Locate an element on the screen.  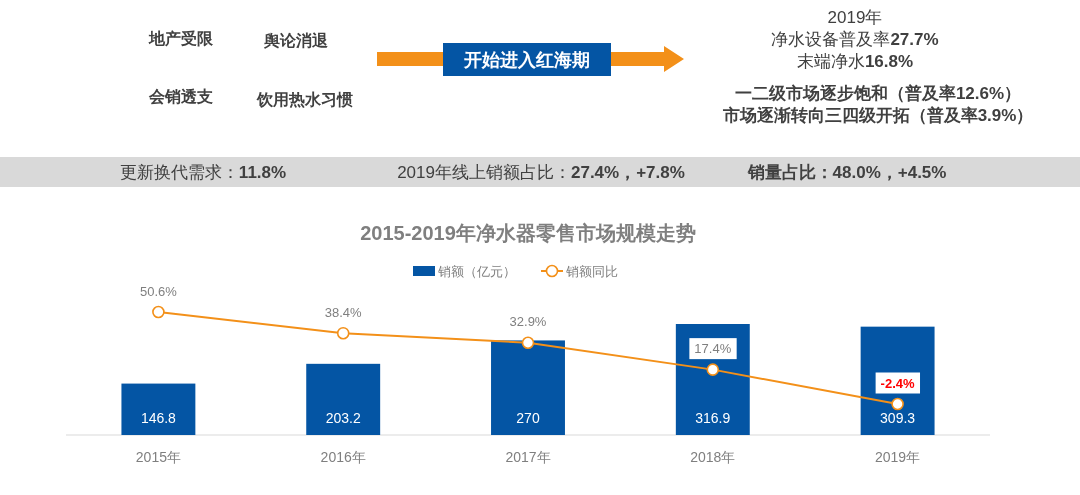
data-label: 146.8 is located at coordinates (158, 418).